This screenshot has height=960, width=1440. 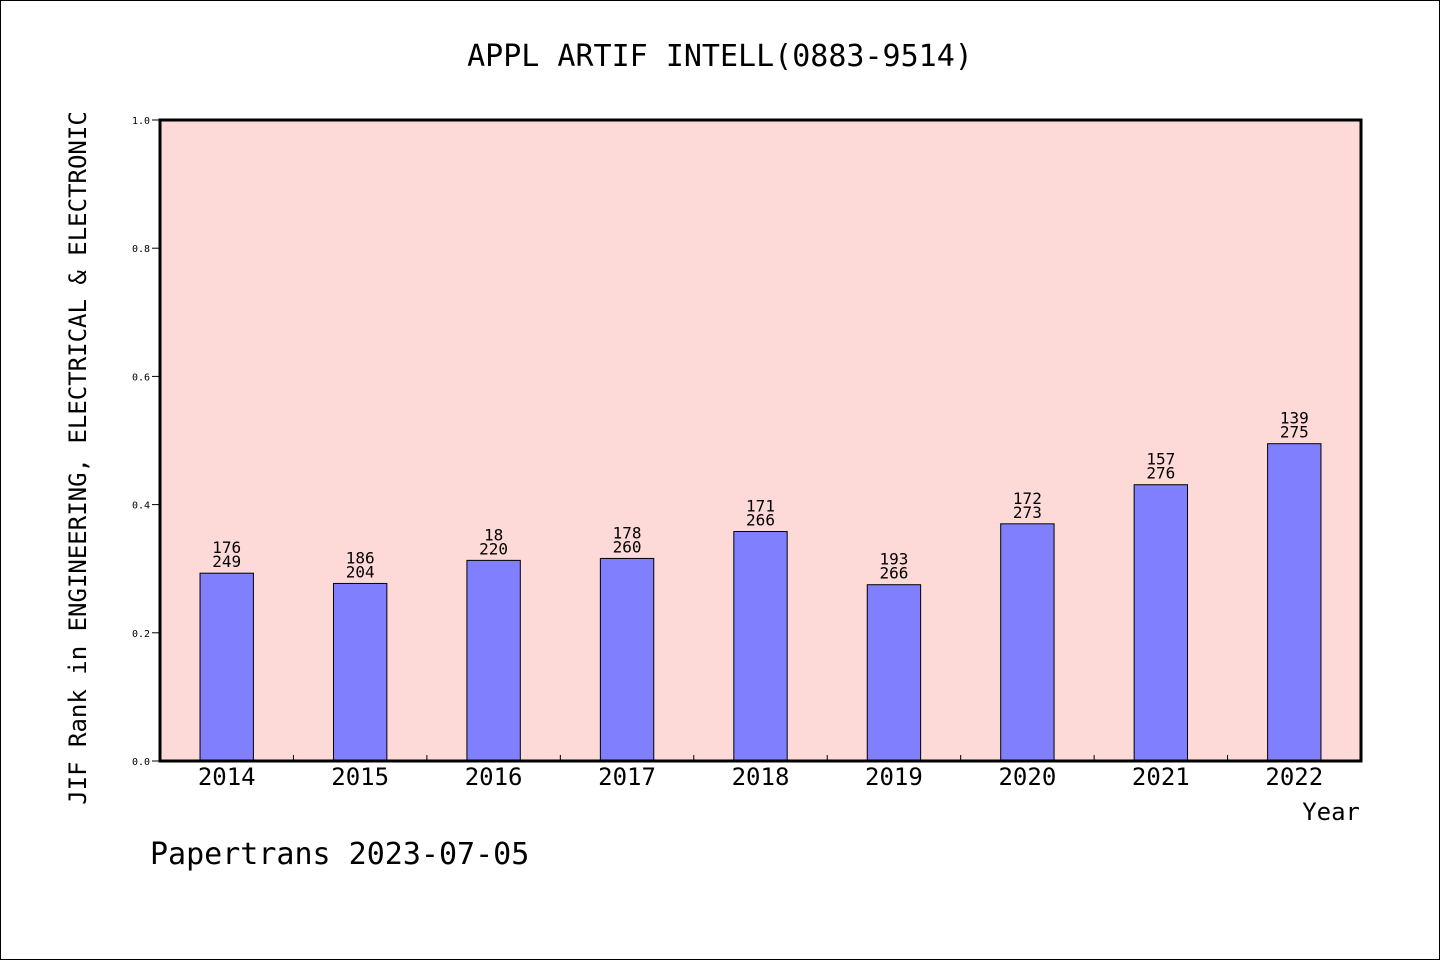 I want to click on y-tick-label: 0.0, so click(x=141, y=762).